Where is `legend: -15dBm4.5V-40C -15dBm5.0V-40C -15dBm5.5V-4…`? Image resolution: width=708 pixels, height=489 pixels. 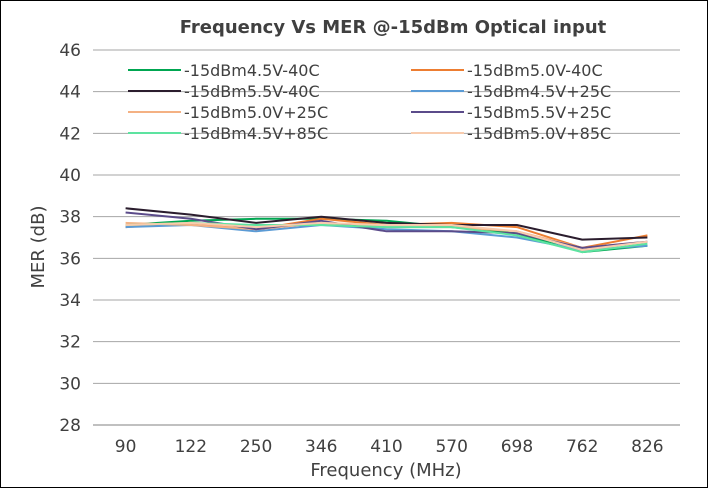 legend: -15dBm4.5V-40C -15dBm5.0V-40C -15dBm5.5V-4… is located at coordinates (369, 102).